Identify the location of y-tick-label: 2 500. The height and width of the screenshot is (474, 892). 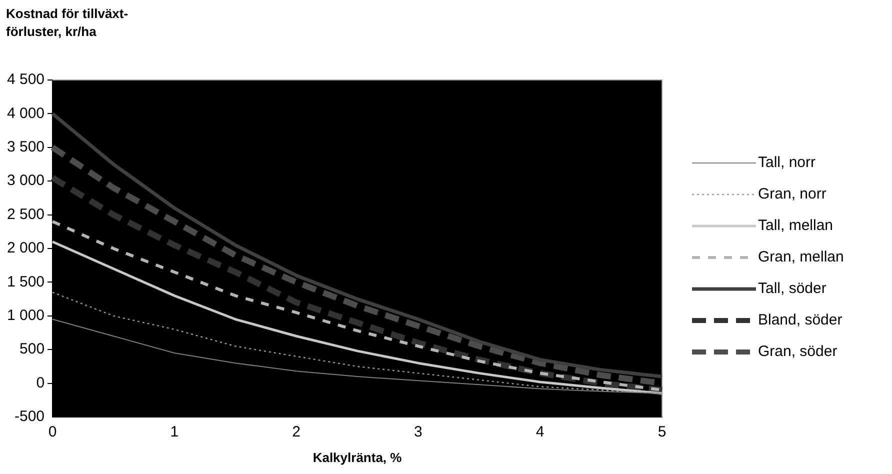
(25, 214).